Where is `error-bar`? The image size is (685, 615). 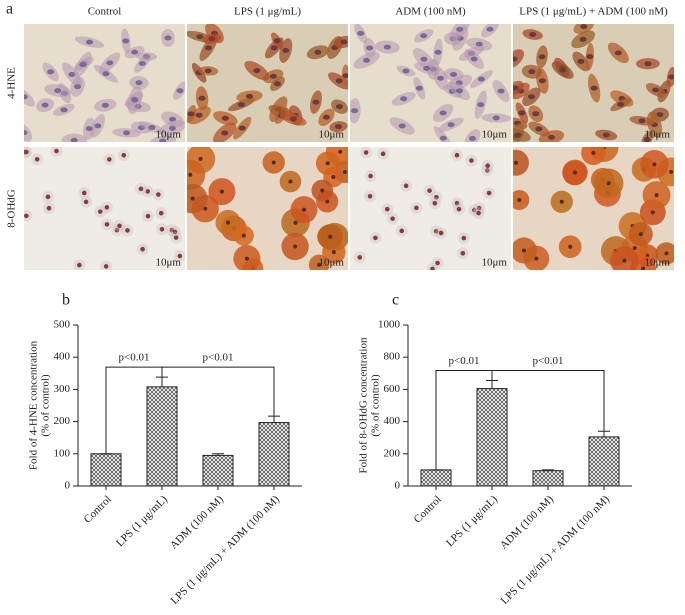
error-bar is located at coordinates (548, 470).